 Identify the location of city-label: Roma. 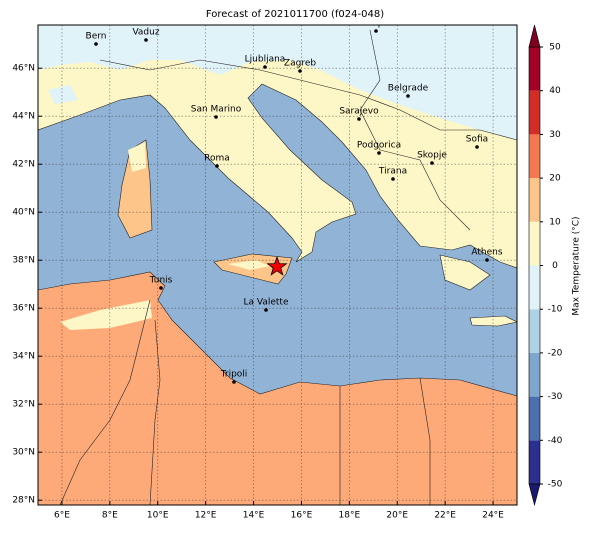
(217, 159).